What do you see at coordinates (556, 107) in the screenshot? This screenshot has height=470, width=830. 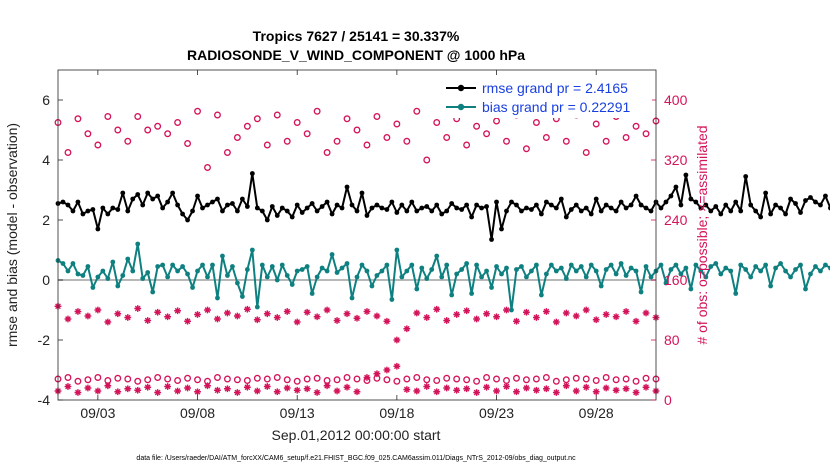 I see `legend-bias-label: bias grand pr = 0.22291` at bounding box center [556, 107].